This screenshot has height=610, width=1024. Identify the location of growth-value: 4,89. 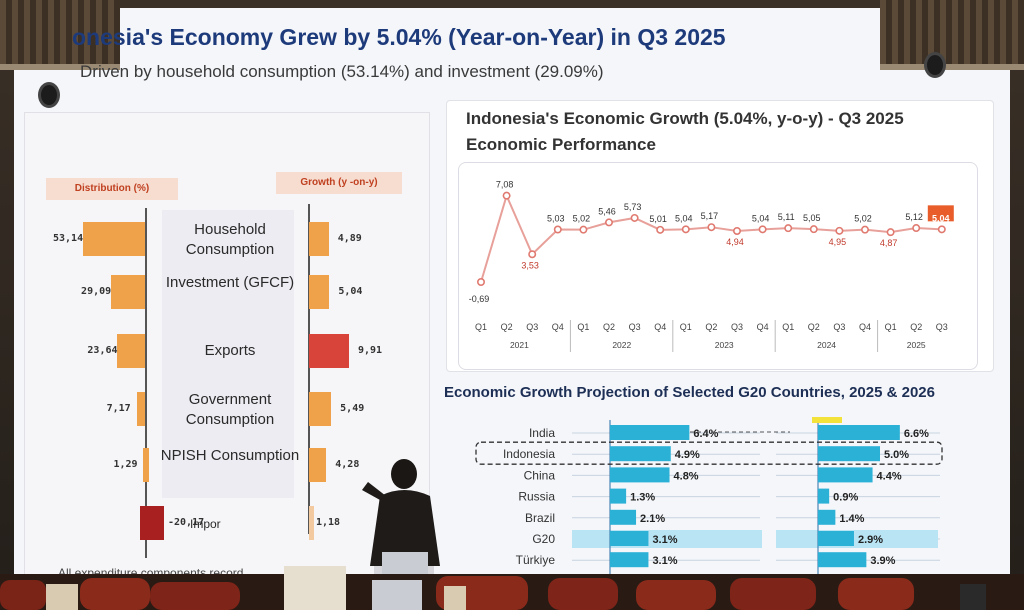
(349, 238).